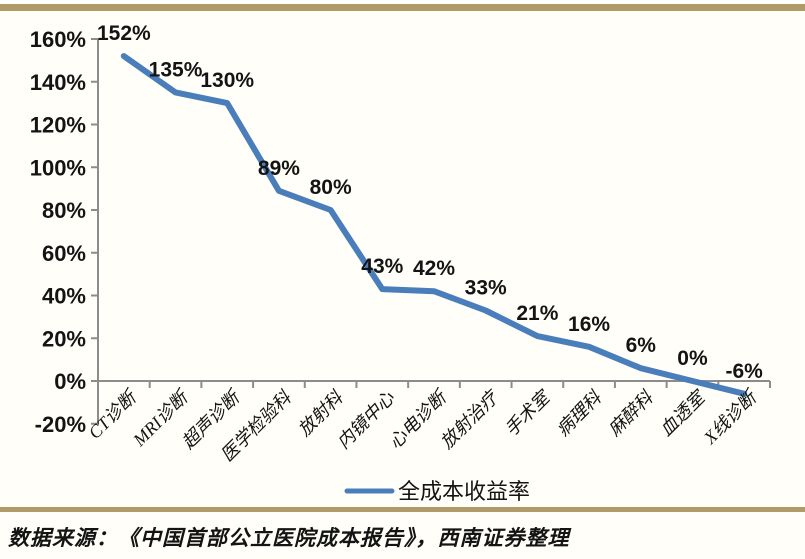 The width and height of the screenshot is (805, 559). I want to click on data-point-label: 6%, so click(641, 345).